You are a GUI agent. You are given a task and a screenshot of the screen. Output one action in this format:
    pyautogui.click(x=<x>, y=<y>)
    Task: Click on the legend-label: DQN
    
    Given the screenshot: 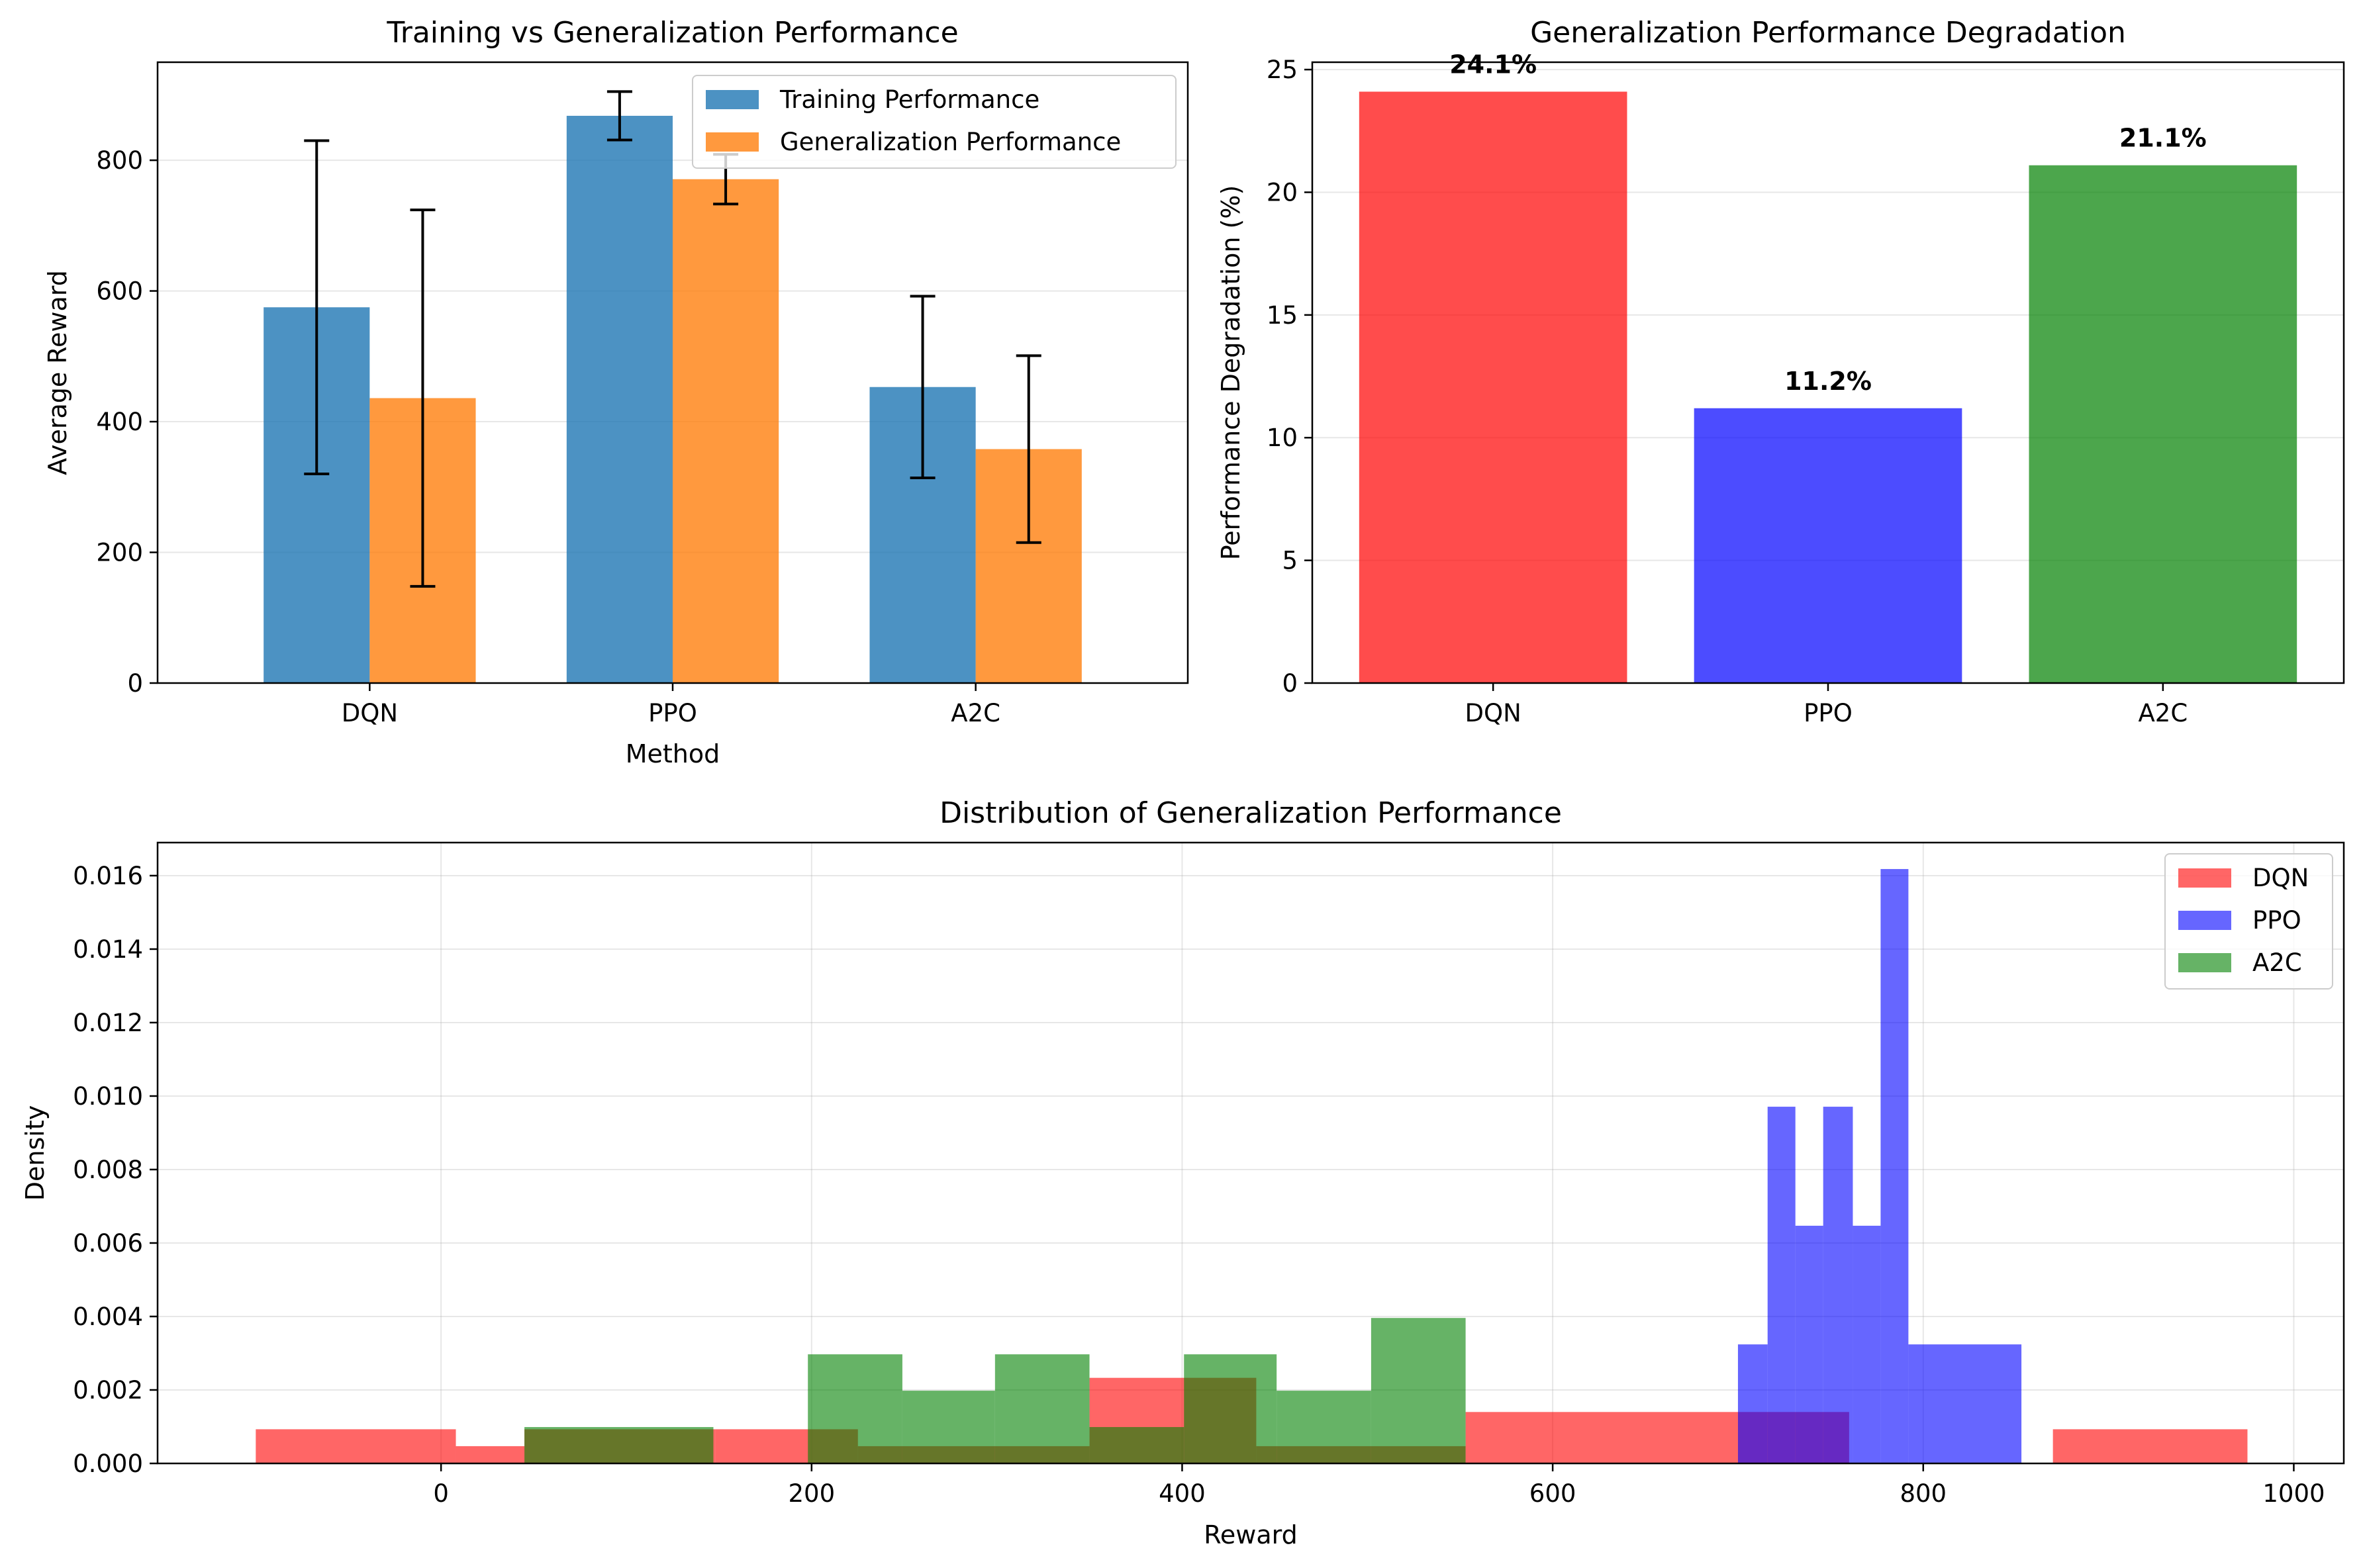 What is the action you would take?
    pyautogui.click(x=2280, y=878)
    